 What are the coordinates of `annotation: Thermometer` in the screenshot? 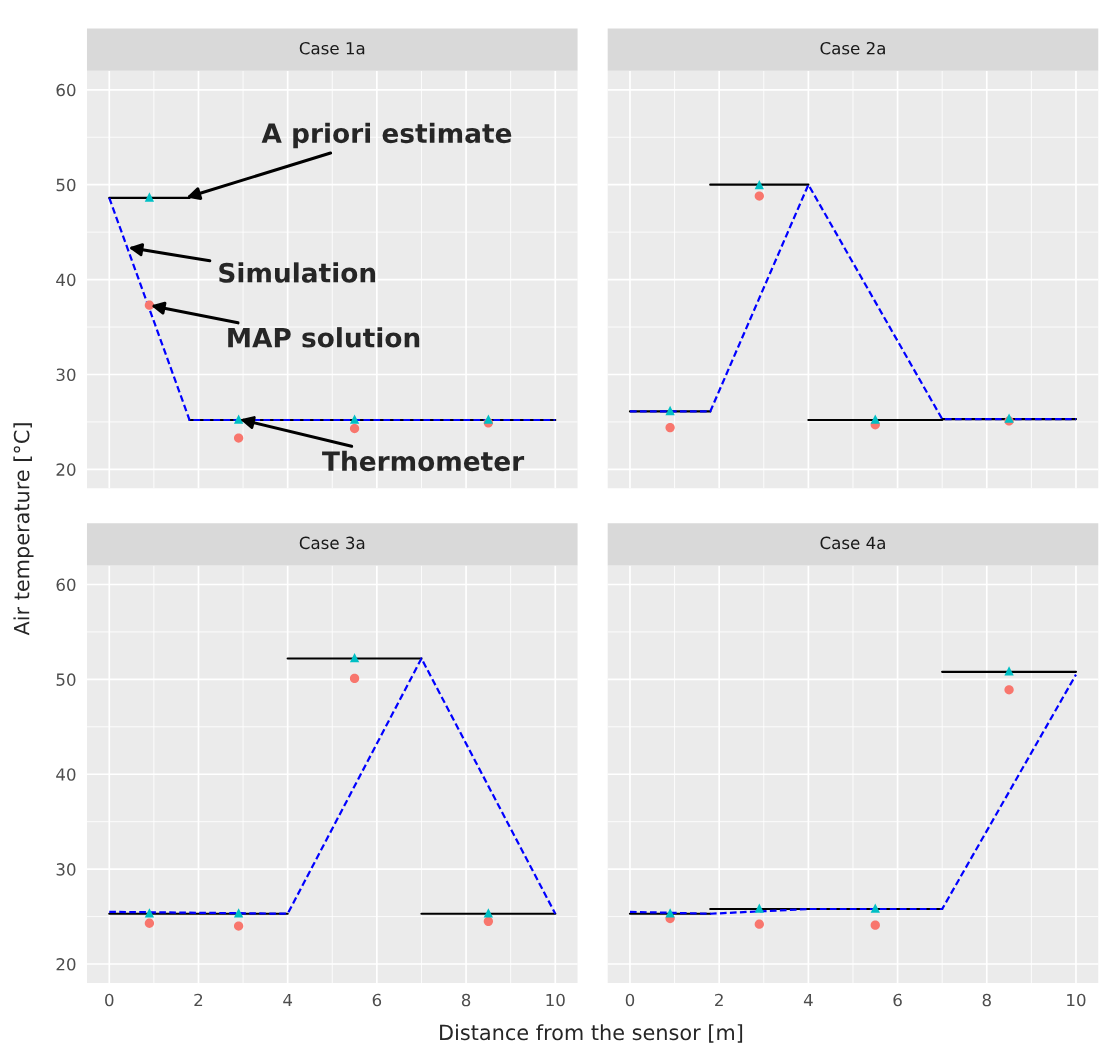 It's located at (423, 461).